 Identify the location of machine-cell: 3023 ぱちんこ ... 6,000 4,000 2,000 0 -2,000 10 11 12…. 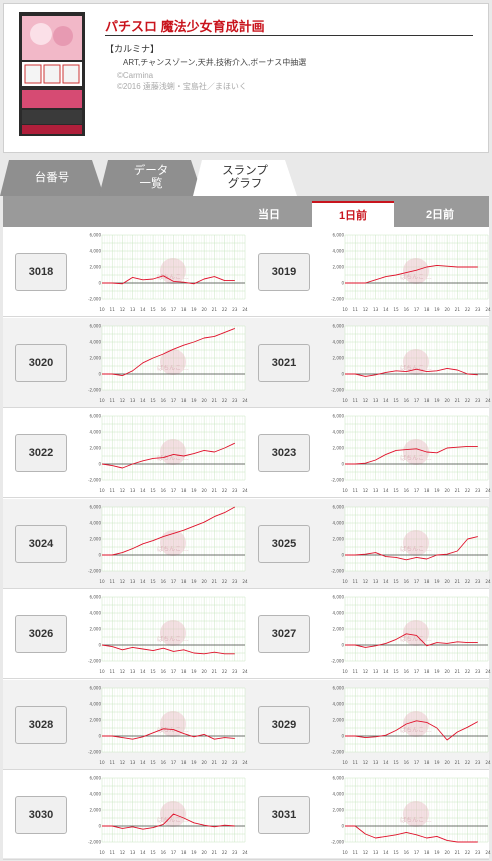
(368, 453).